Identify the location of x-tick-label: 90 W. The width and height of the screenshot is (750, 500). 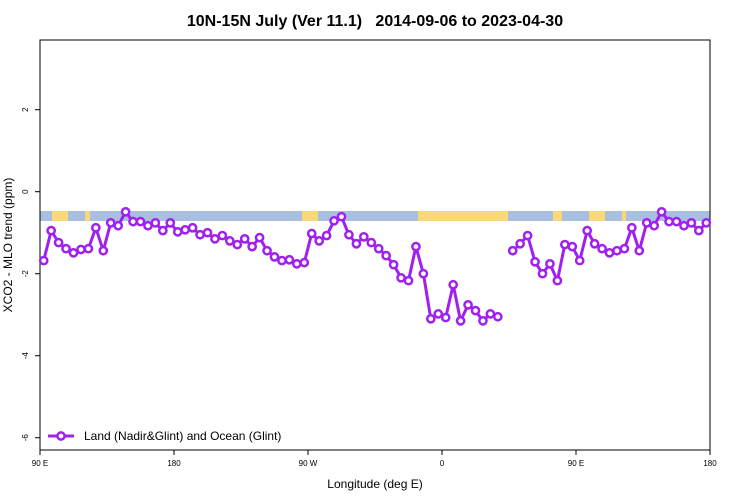
(308, 463).